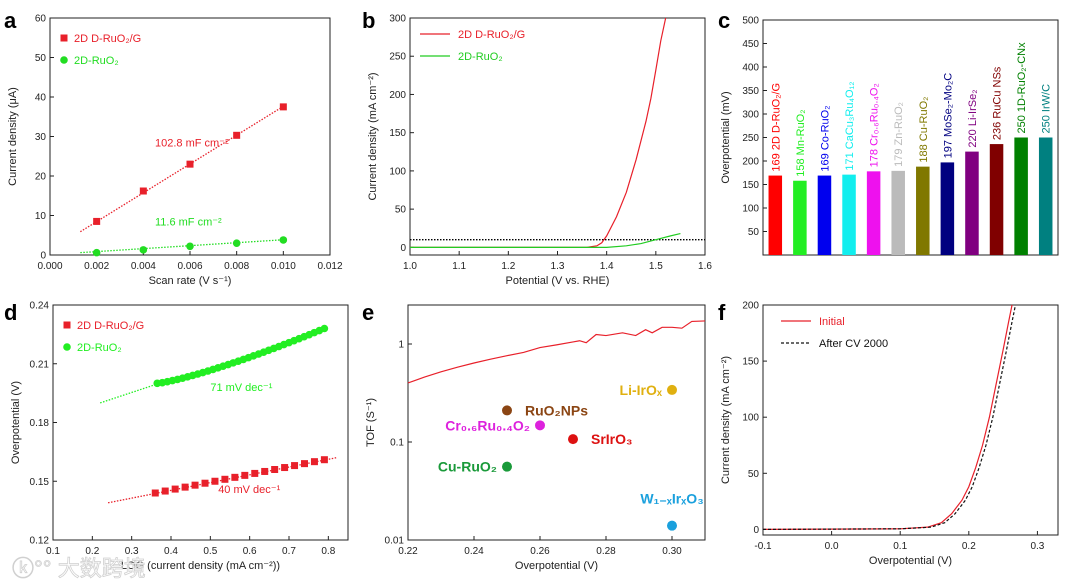 Image resolution: width=1080 pixels, height=580 pixels. Describe the element at coordinates (900, 546) in the screenshot. I see `x-tick-label: 0.1` at that location.